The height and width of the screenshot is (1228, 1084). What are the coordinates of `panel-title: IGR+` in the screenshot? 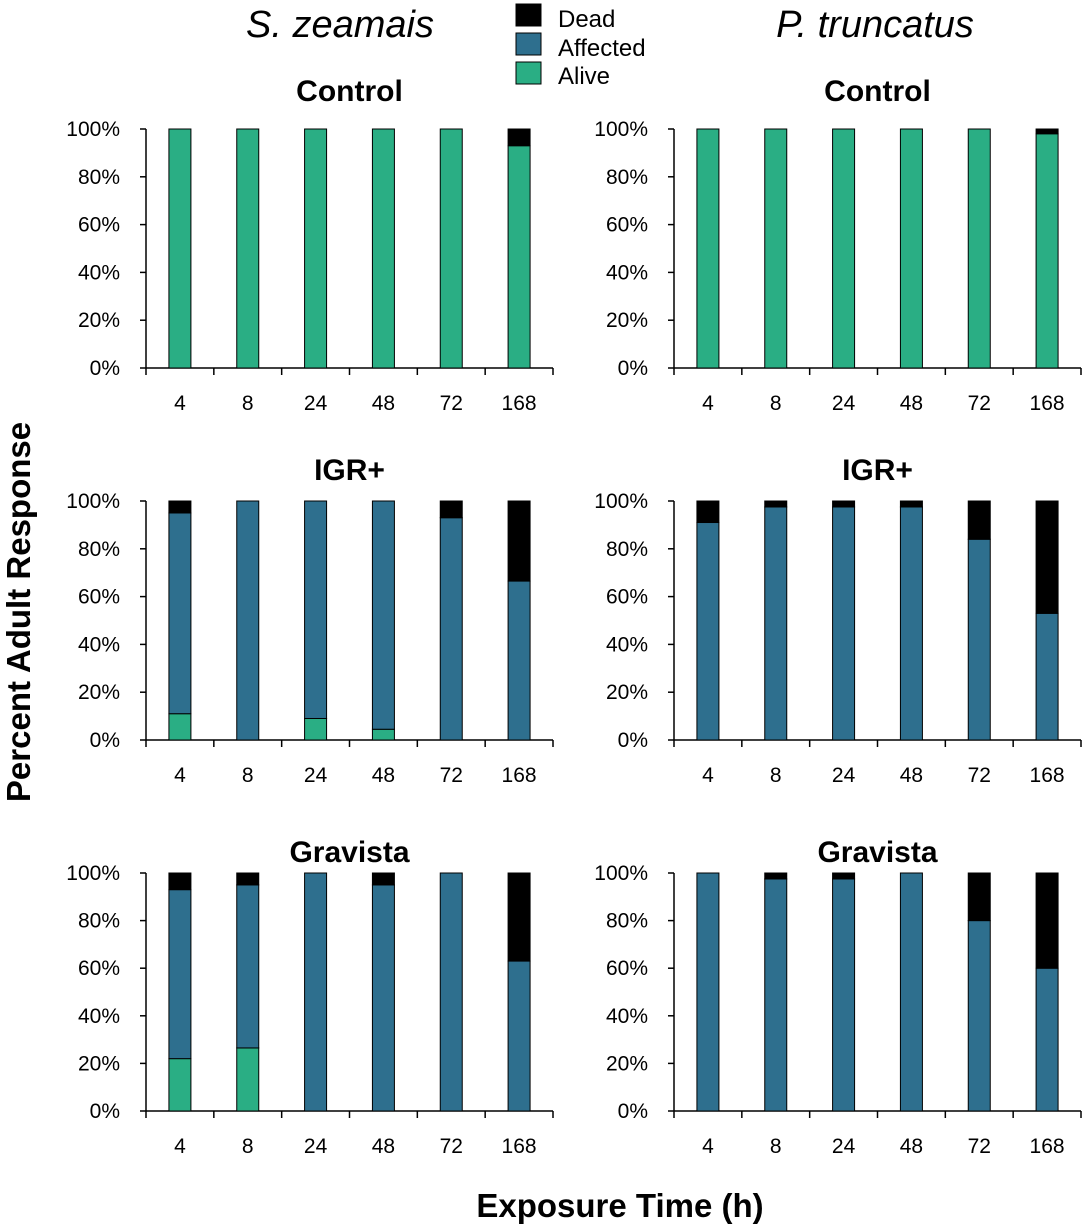 It's located at (877, 470).